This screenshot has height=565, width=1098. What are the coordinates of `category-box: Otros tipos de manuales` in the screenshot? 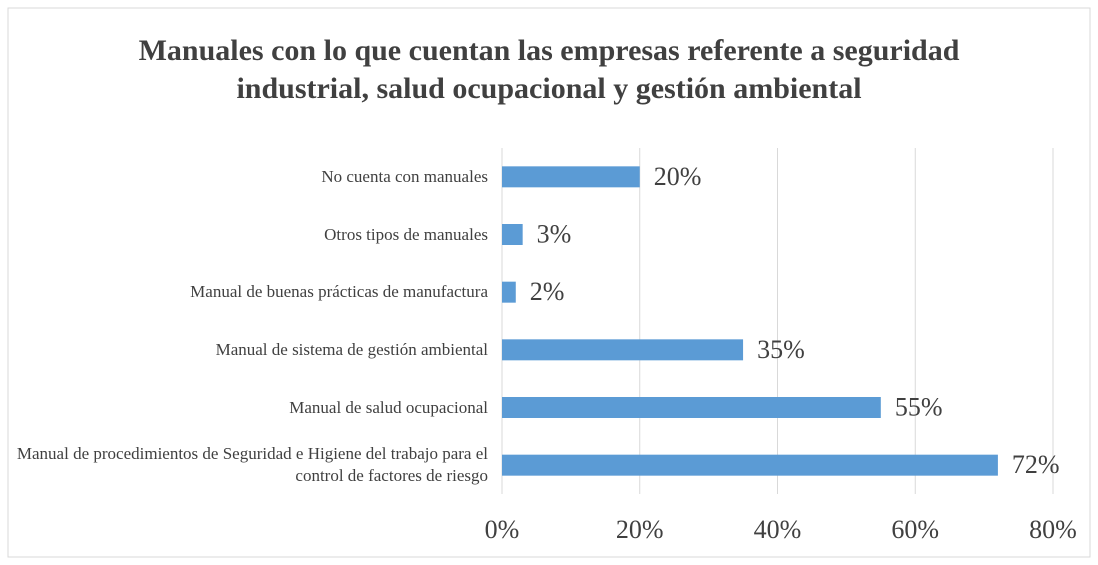 It's located at (406, 234).